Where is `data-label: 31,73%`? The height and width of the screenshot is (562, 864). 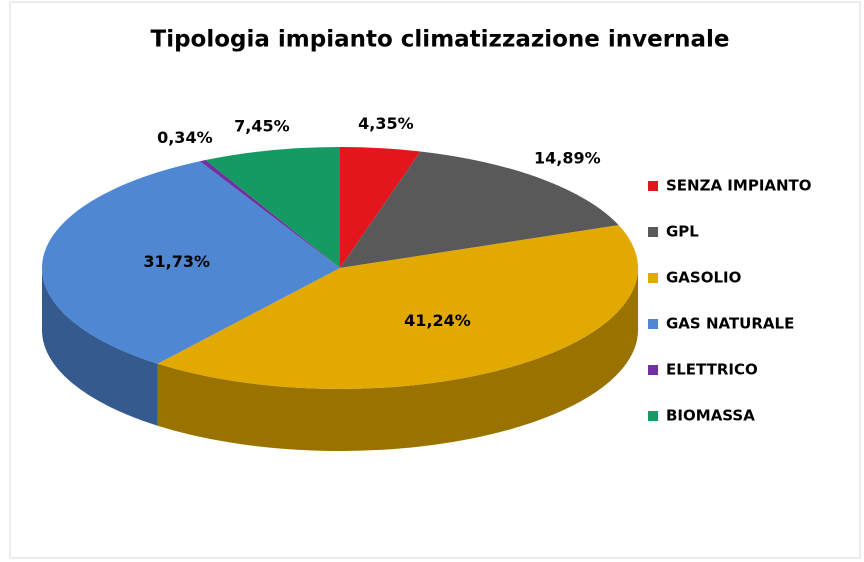 data-label: 31,73% is located at coordinates (176, 261).